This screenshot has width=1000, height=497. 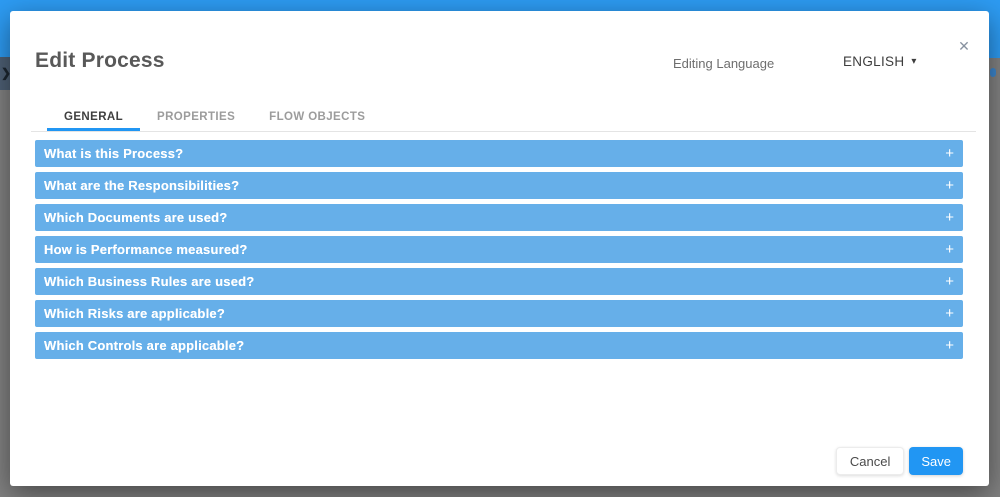 What do you see at coordinates (964, 46) in the screenshot?
I see `close-icon: ✕` at bounding box center [964, 46].